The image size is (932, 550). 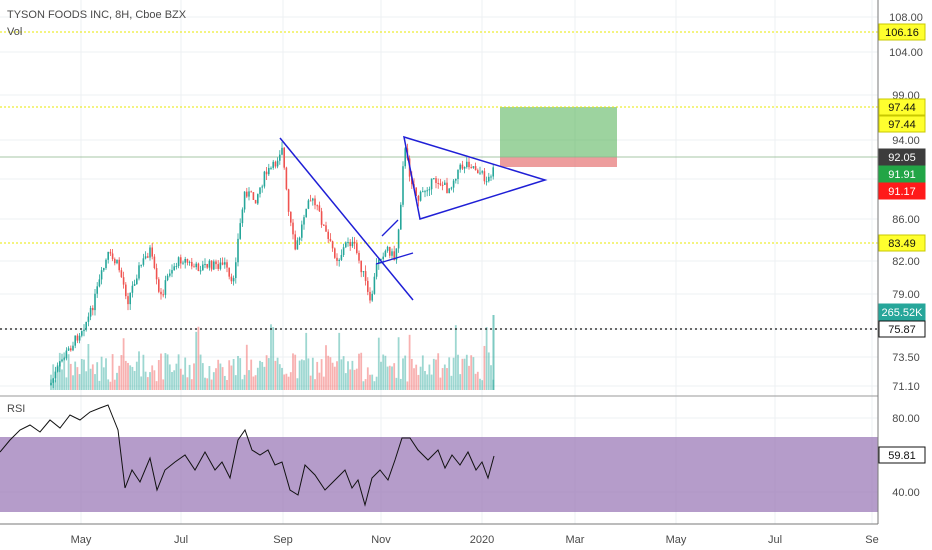 What do you see at coordinates (475, 177) in the screenshot?
I see `triangle-pattern` at bounding box center [475, 177].